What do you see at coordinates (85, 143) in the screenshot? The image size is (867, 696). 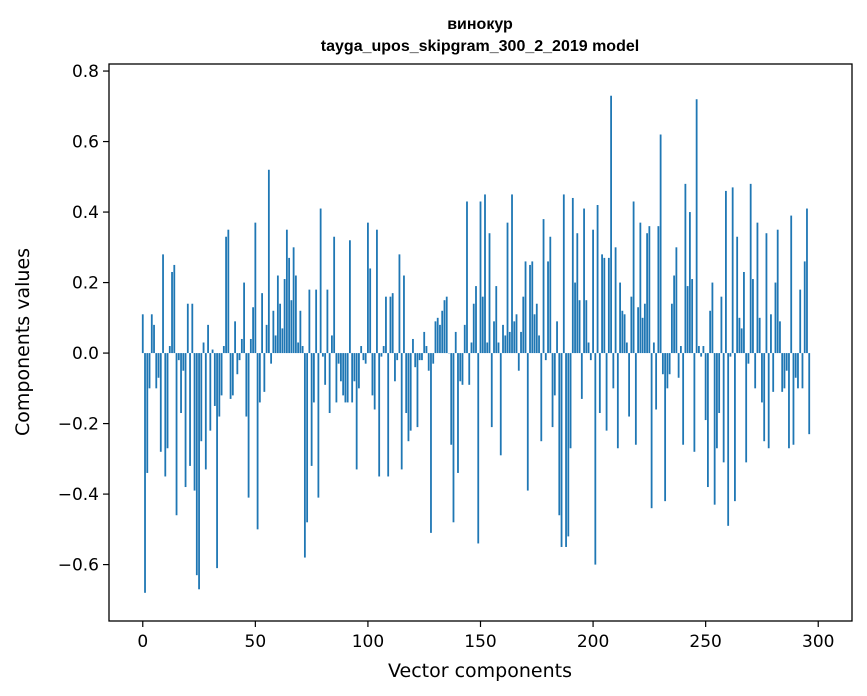 I see `y-tick-label: 0.6` at bounding box center [85, 143].